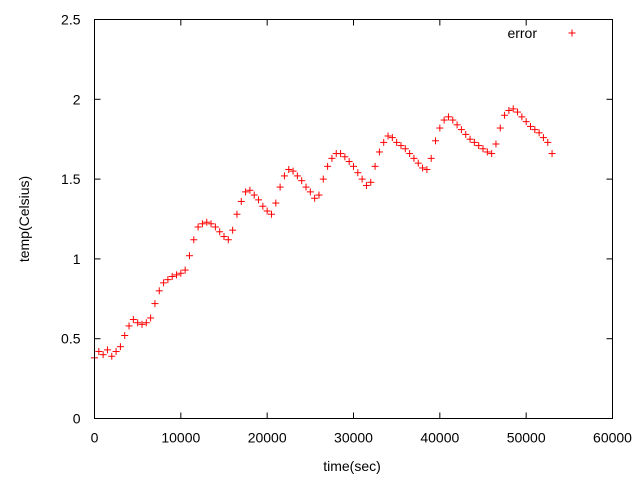 The height and width of the screenshot is (480, 640). Describe the element at coordinates (612, 438) in the screenshot. I see `x-tick-label: 60000` at that location.